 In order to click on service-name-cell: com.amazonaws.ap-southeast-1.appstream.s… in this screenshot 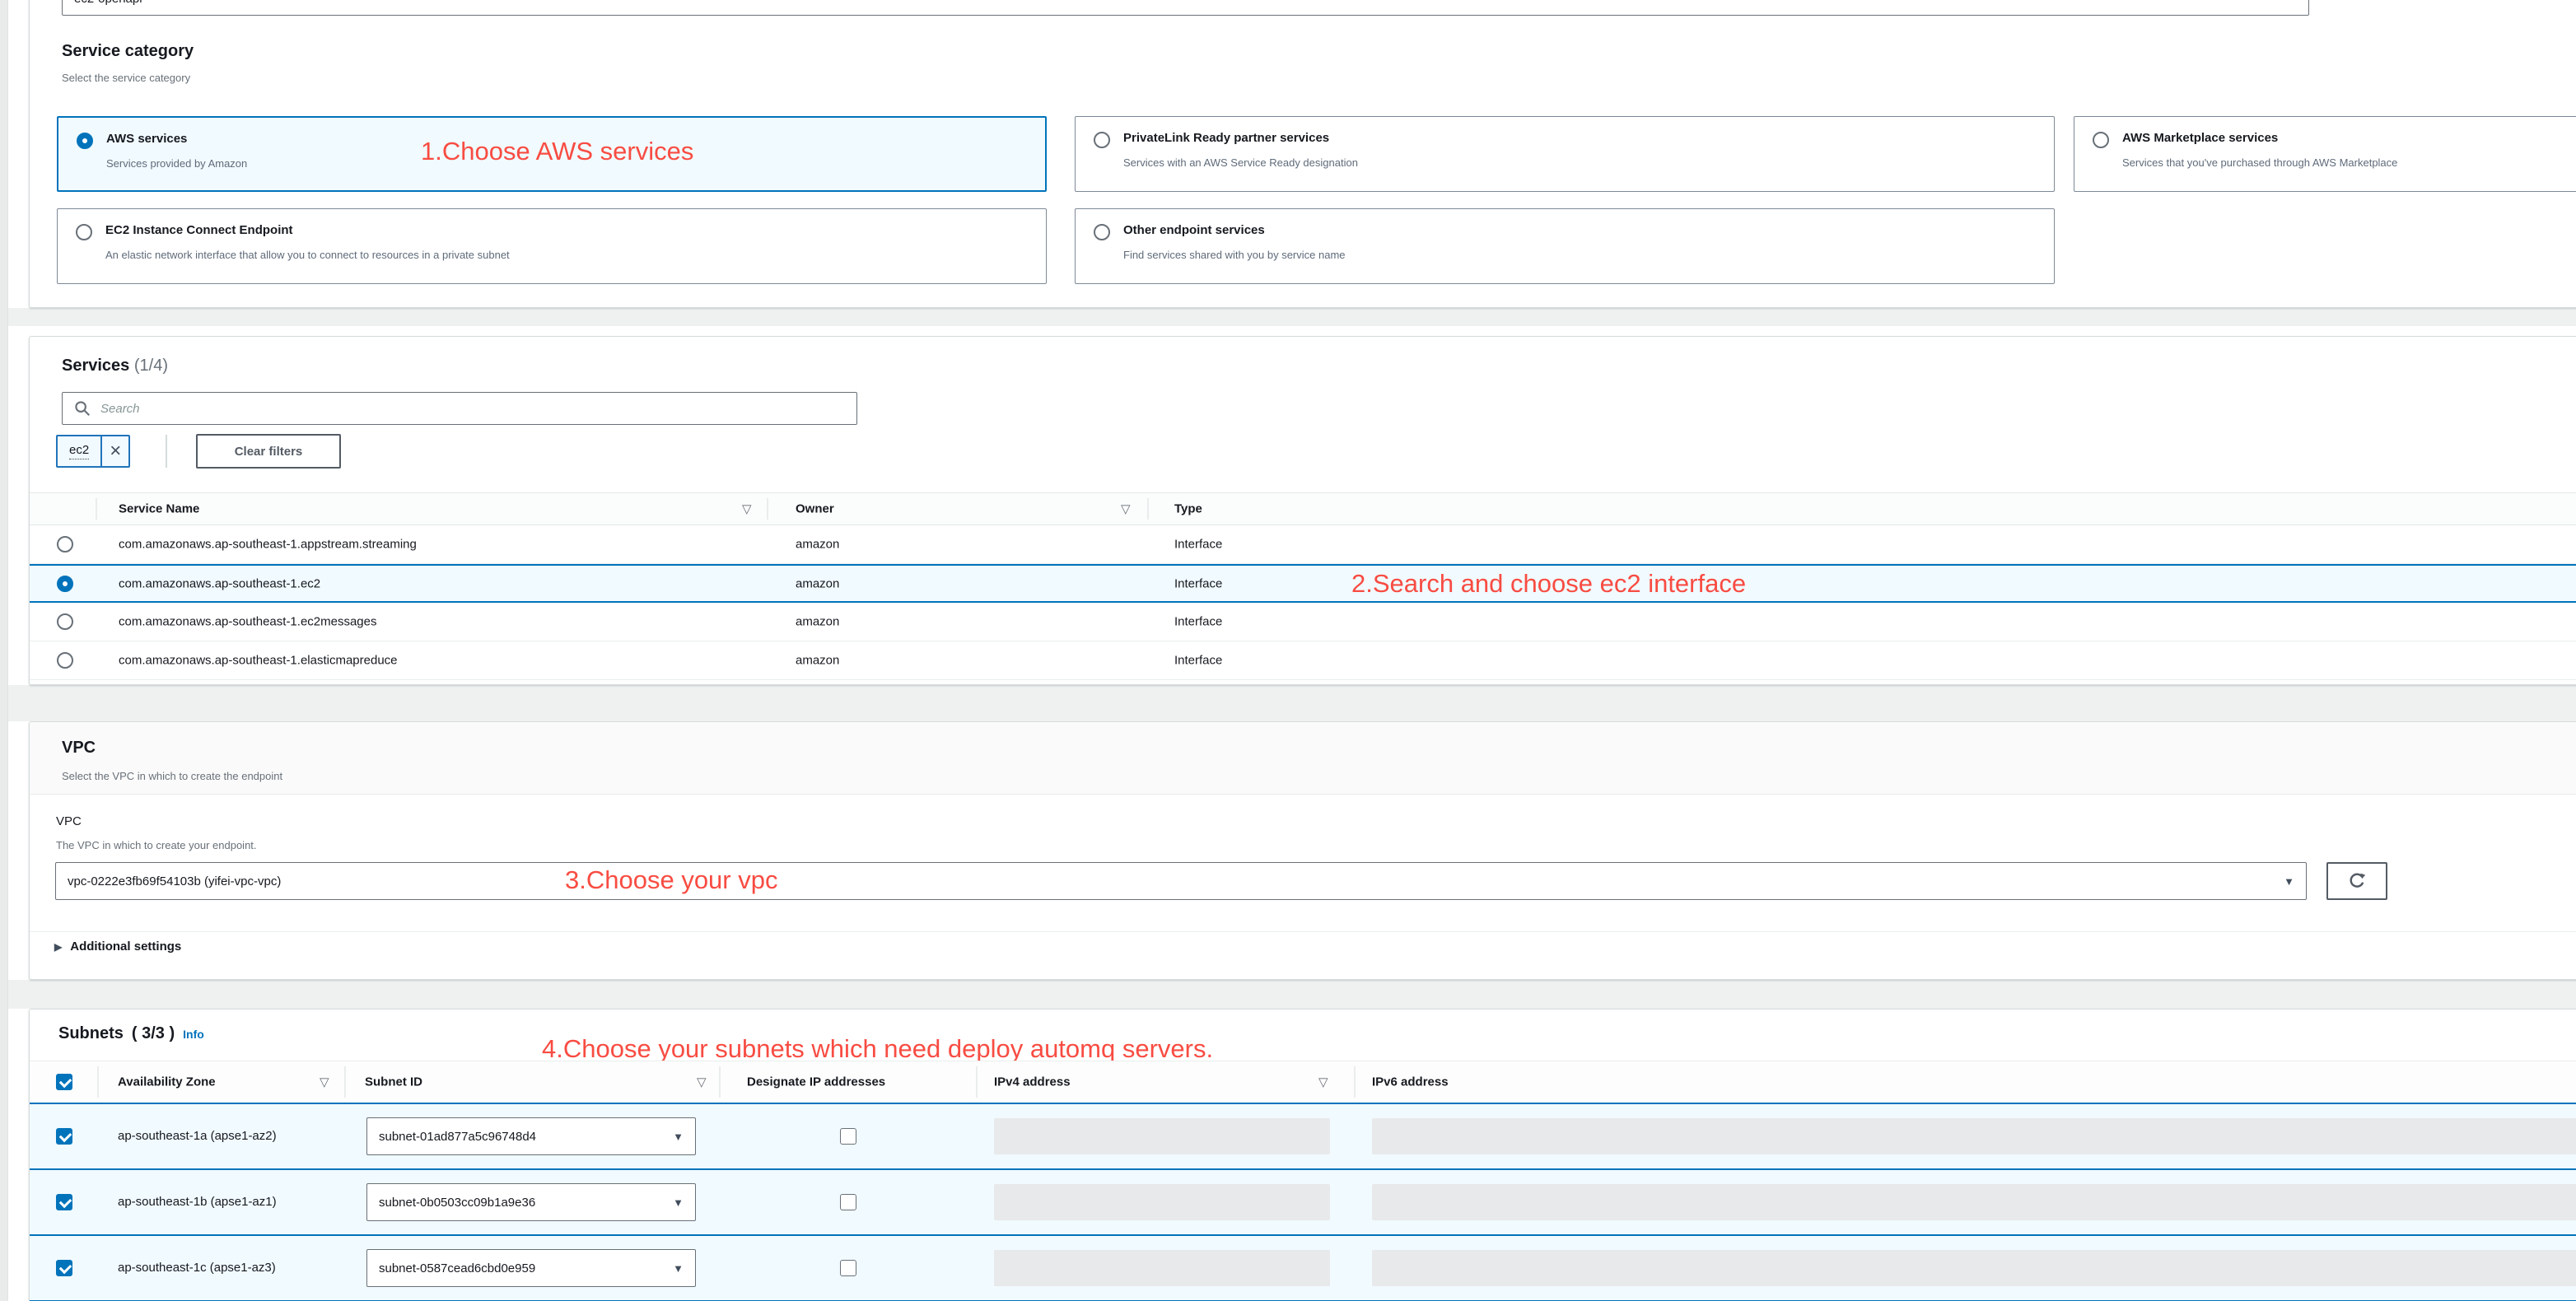, I will do `click(268, 544)`.